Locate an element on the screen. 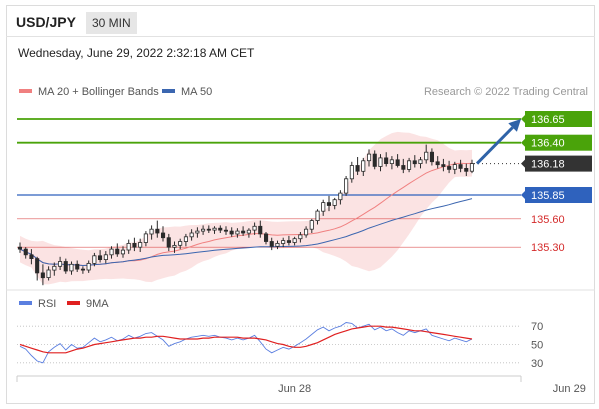  symbol-title: USD/JPY is located at coordinates (46, 22).